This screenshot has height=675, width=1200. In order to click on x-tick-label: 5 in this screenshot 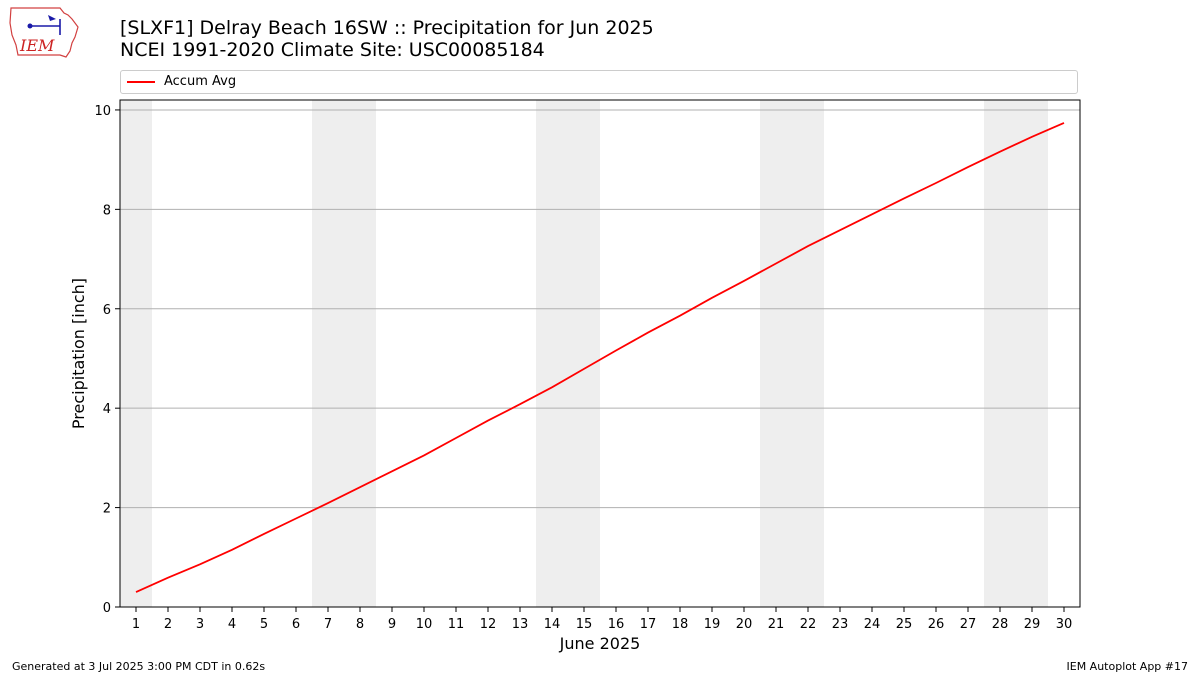, I will do `click(264, 624)`.